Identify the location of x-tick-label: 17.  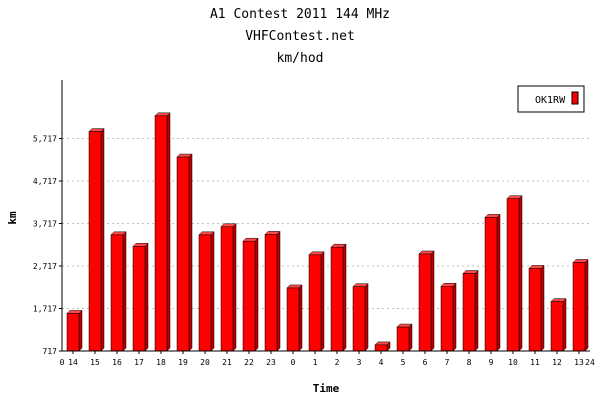
(139, 362).